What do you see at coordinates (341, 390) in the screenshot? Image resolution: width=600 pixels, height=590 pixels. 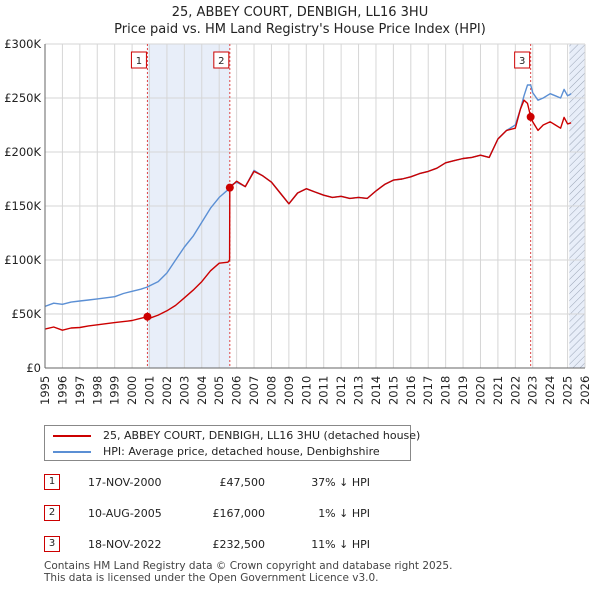 I see `x-tick-label: 2012` at bounding box center [341, 390].